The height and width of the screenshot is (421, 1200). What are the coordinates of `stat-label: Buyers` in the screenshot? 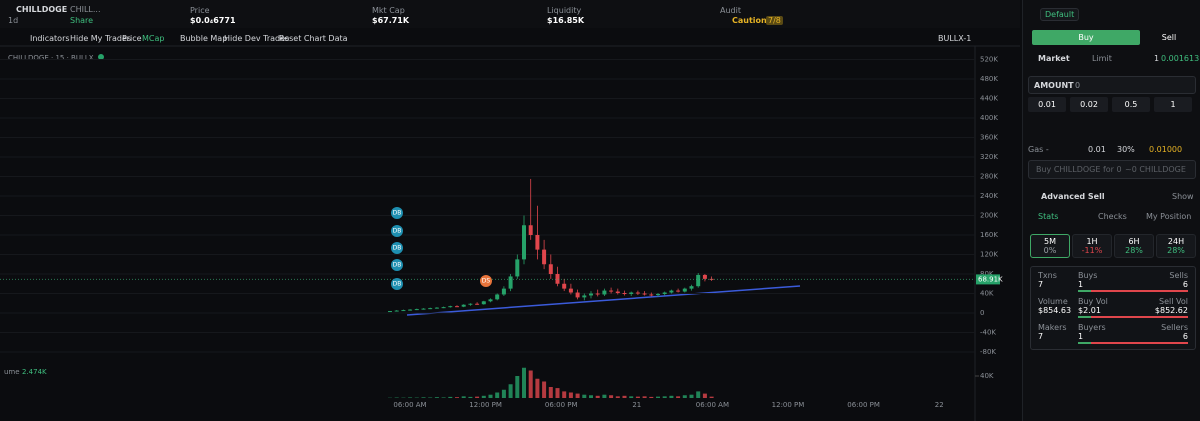 It's located at (1092, 327).